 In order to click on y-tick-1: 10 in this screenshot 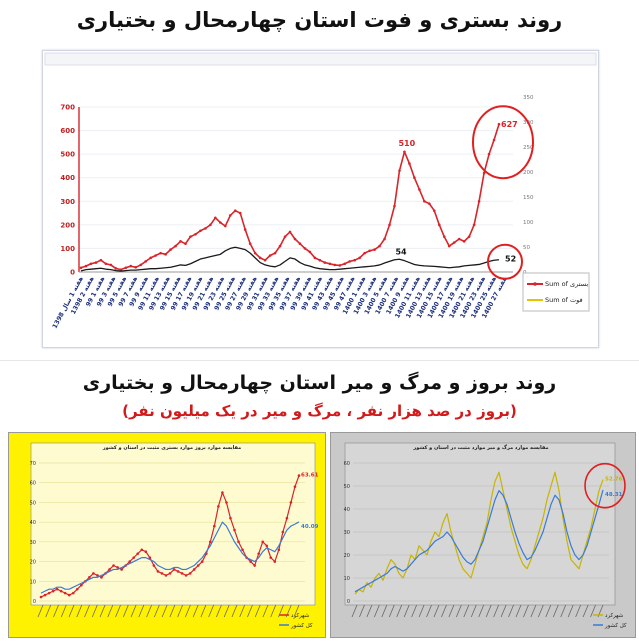, I will do `click(33, 582)`.